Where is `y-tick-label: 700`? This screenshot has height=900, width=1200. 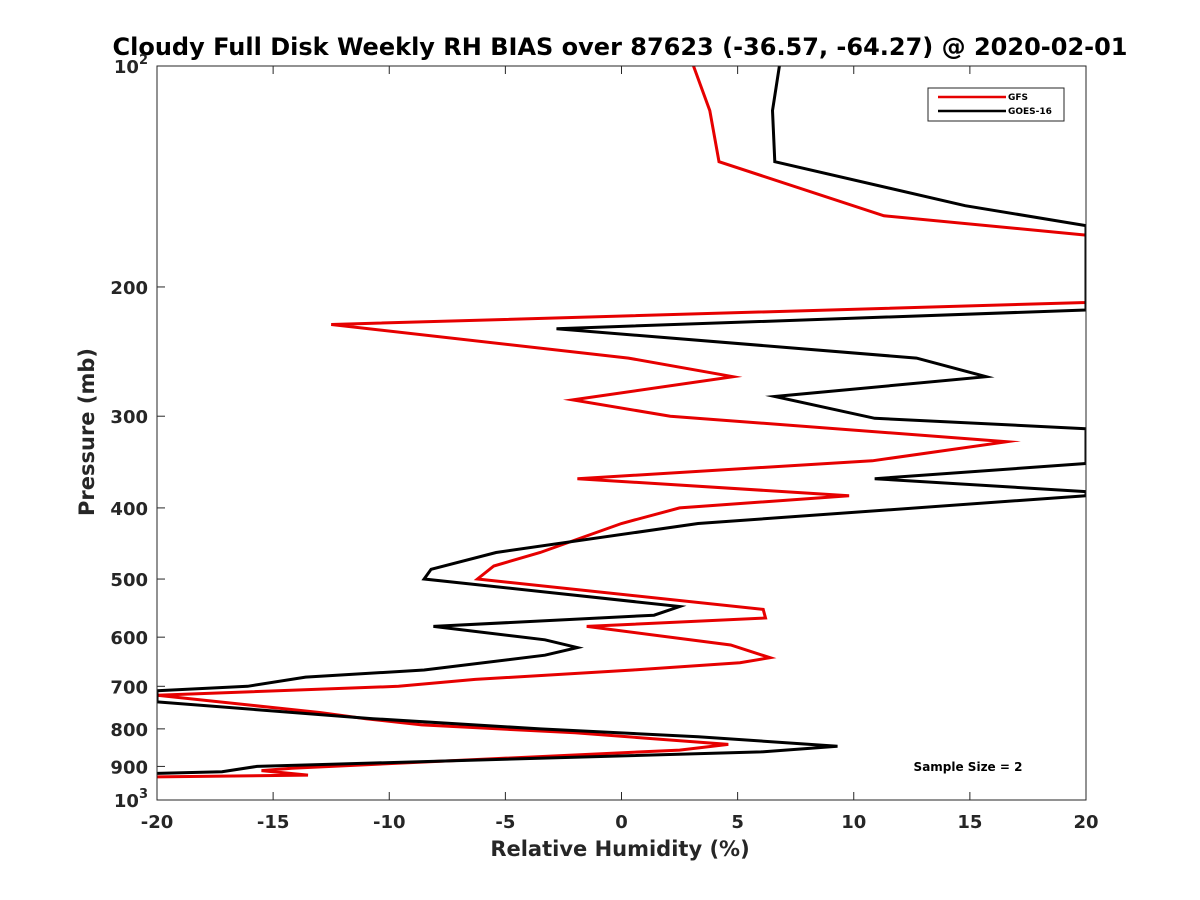
y-tick-label: 700 is located at coordinates (129, 687).